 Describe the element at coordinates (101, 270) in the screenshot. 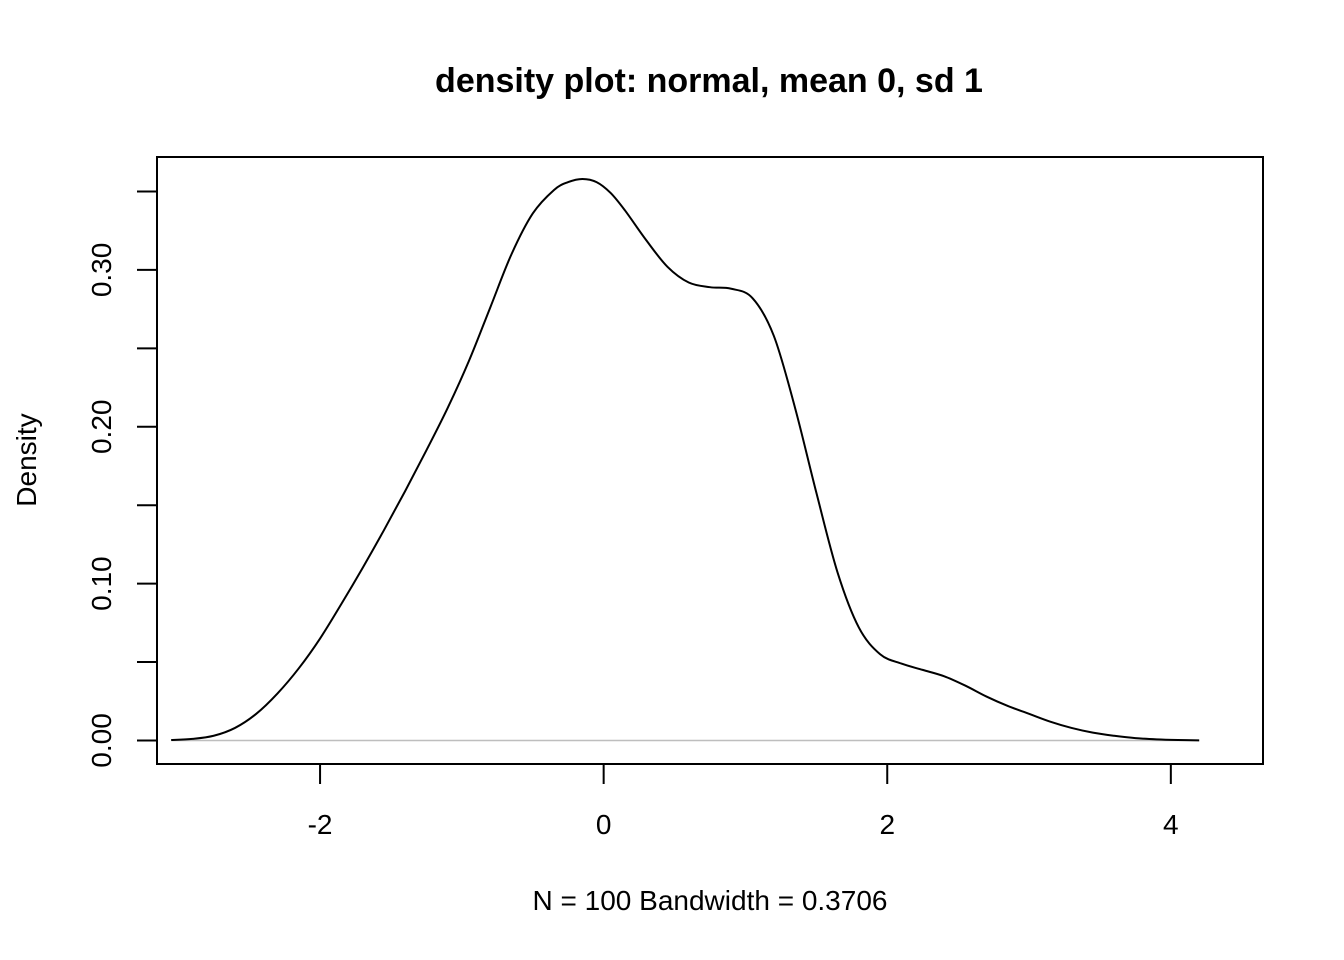

I see `y-tick-label: 0.30` at that location.